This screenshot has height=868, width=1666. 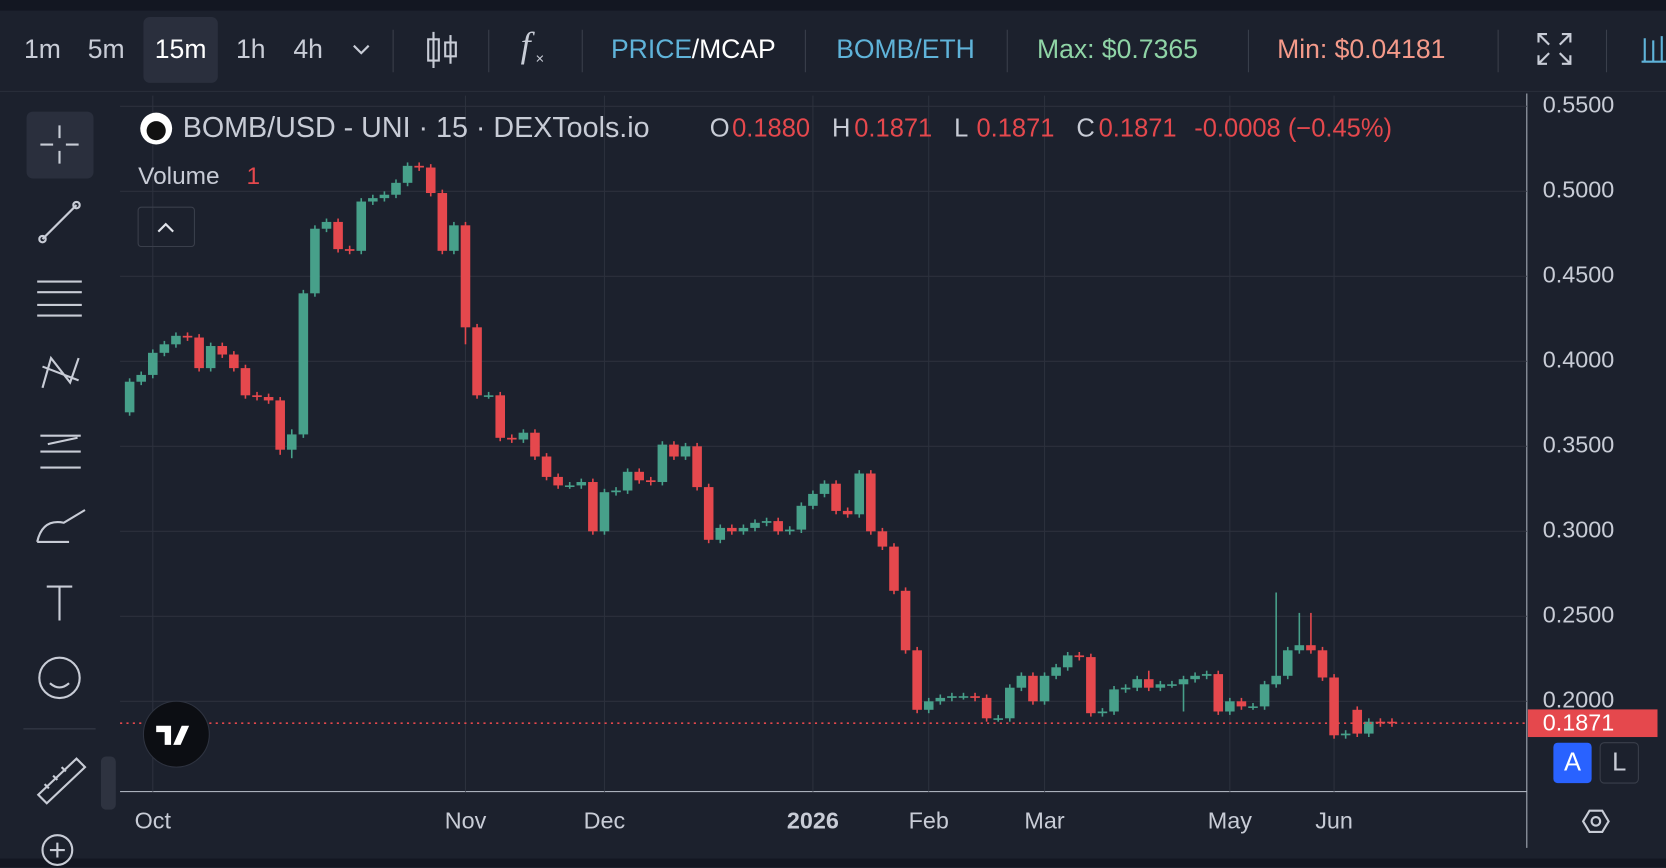 I want to click on x-tick-label: 2026, so click(x=813, y=821).